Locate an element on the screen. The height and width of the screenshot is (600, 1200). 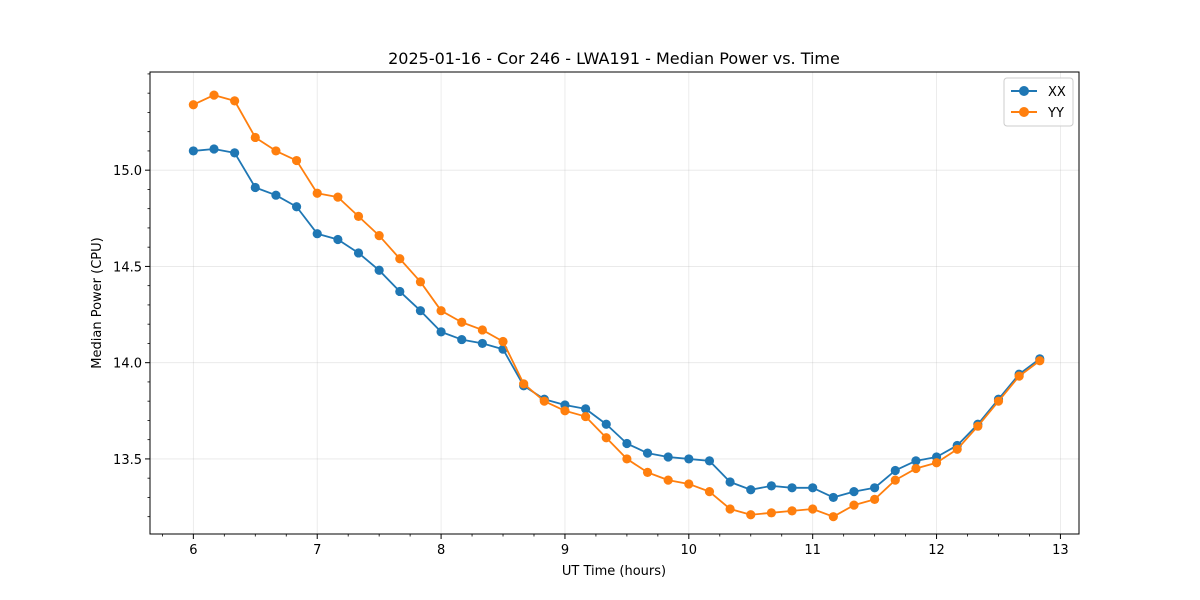
x-tick-label: 8 is located at coordinates (441, 550).